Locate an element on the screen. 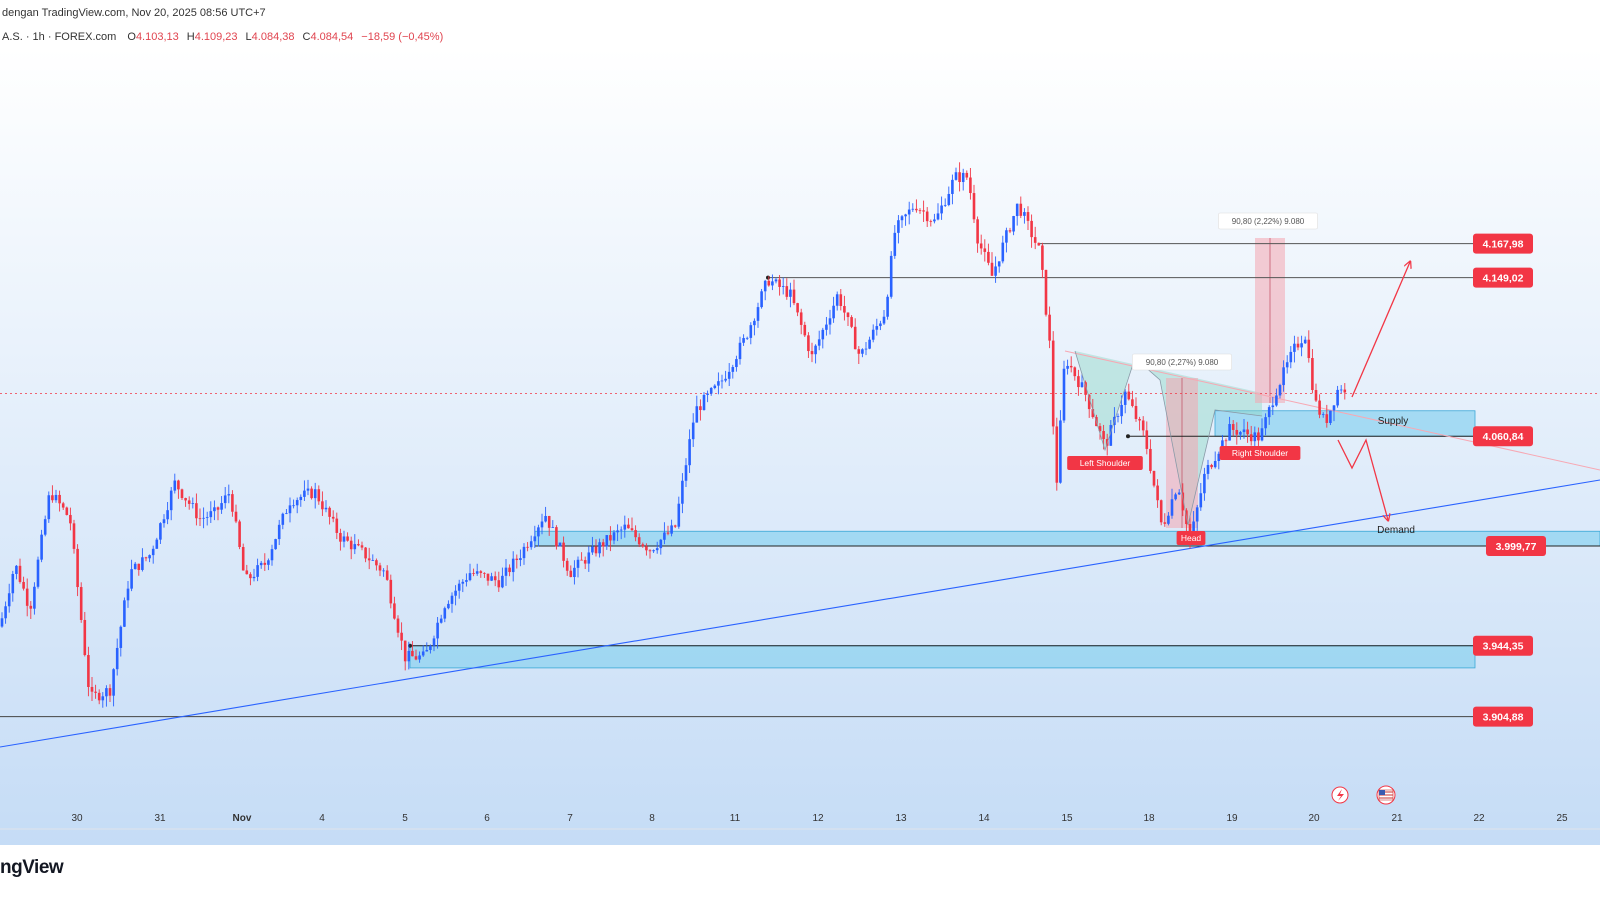 The width and height of the screenshot is (1600, 900). price-label: 3.944,35 is located at coordinates (1503, 645).